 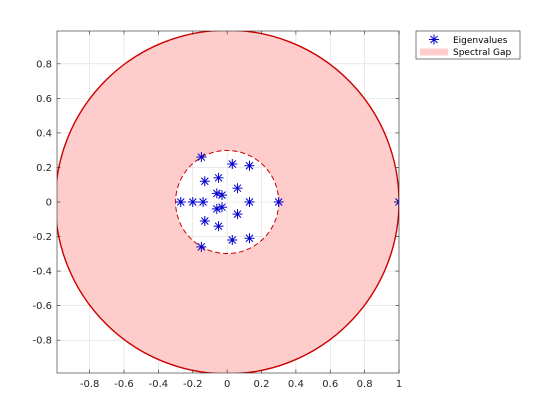 I want to click on x-tick-label: 0.2, so click(x=262, y=384).